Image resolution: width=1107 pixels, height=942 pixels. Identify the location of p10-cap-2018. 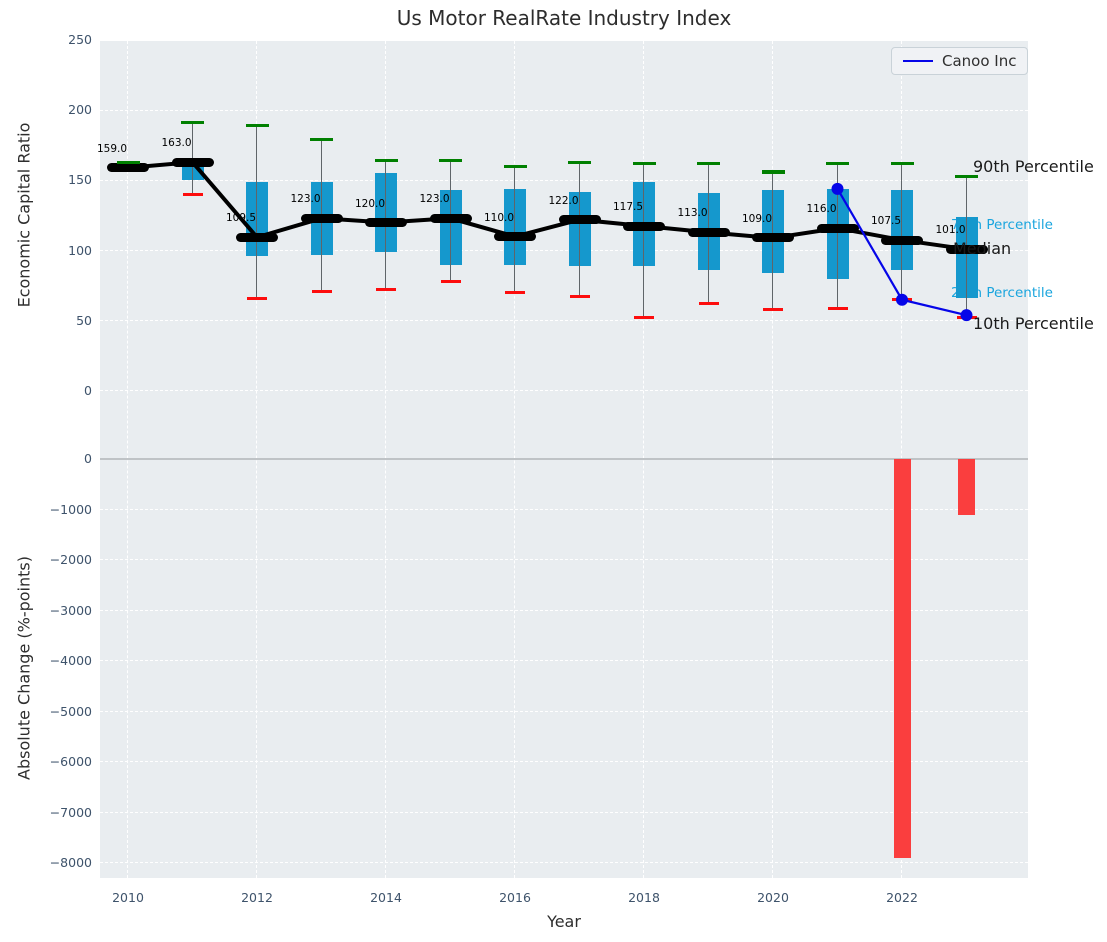
(644, 318).